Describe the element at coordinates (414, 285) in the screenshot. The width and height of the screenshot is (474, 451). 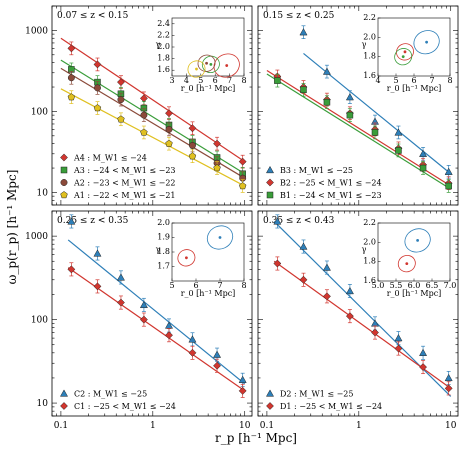
I see `inset-x-tick-label: 6.0` at that location.